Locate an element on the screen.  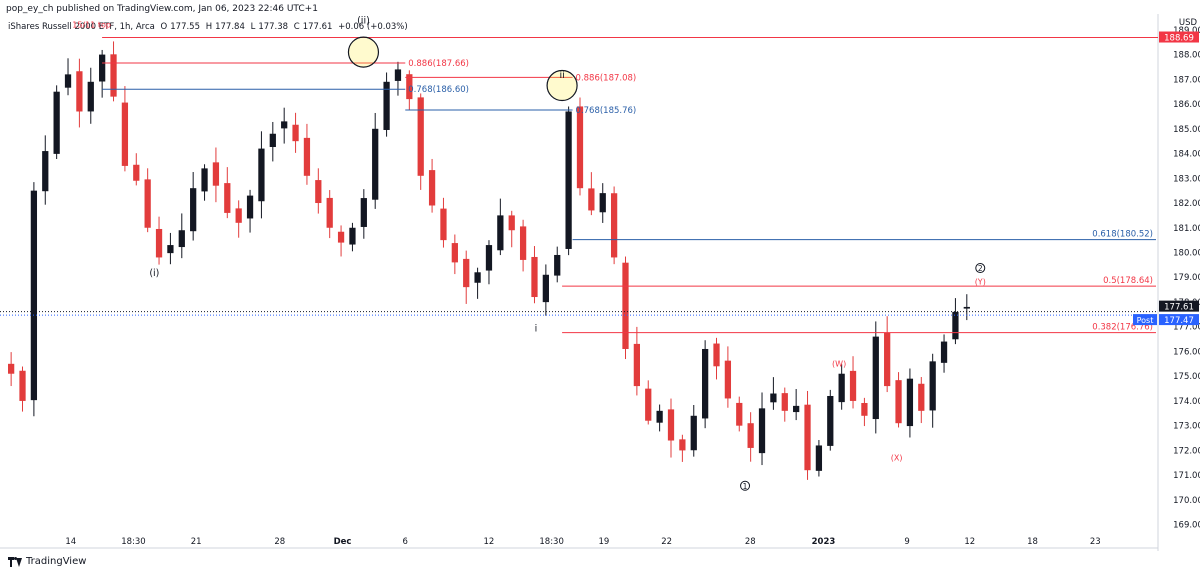
tradingview-logo-icon is located at coordinates (15, 561).